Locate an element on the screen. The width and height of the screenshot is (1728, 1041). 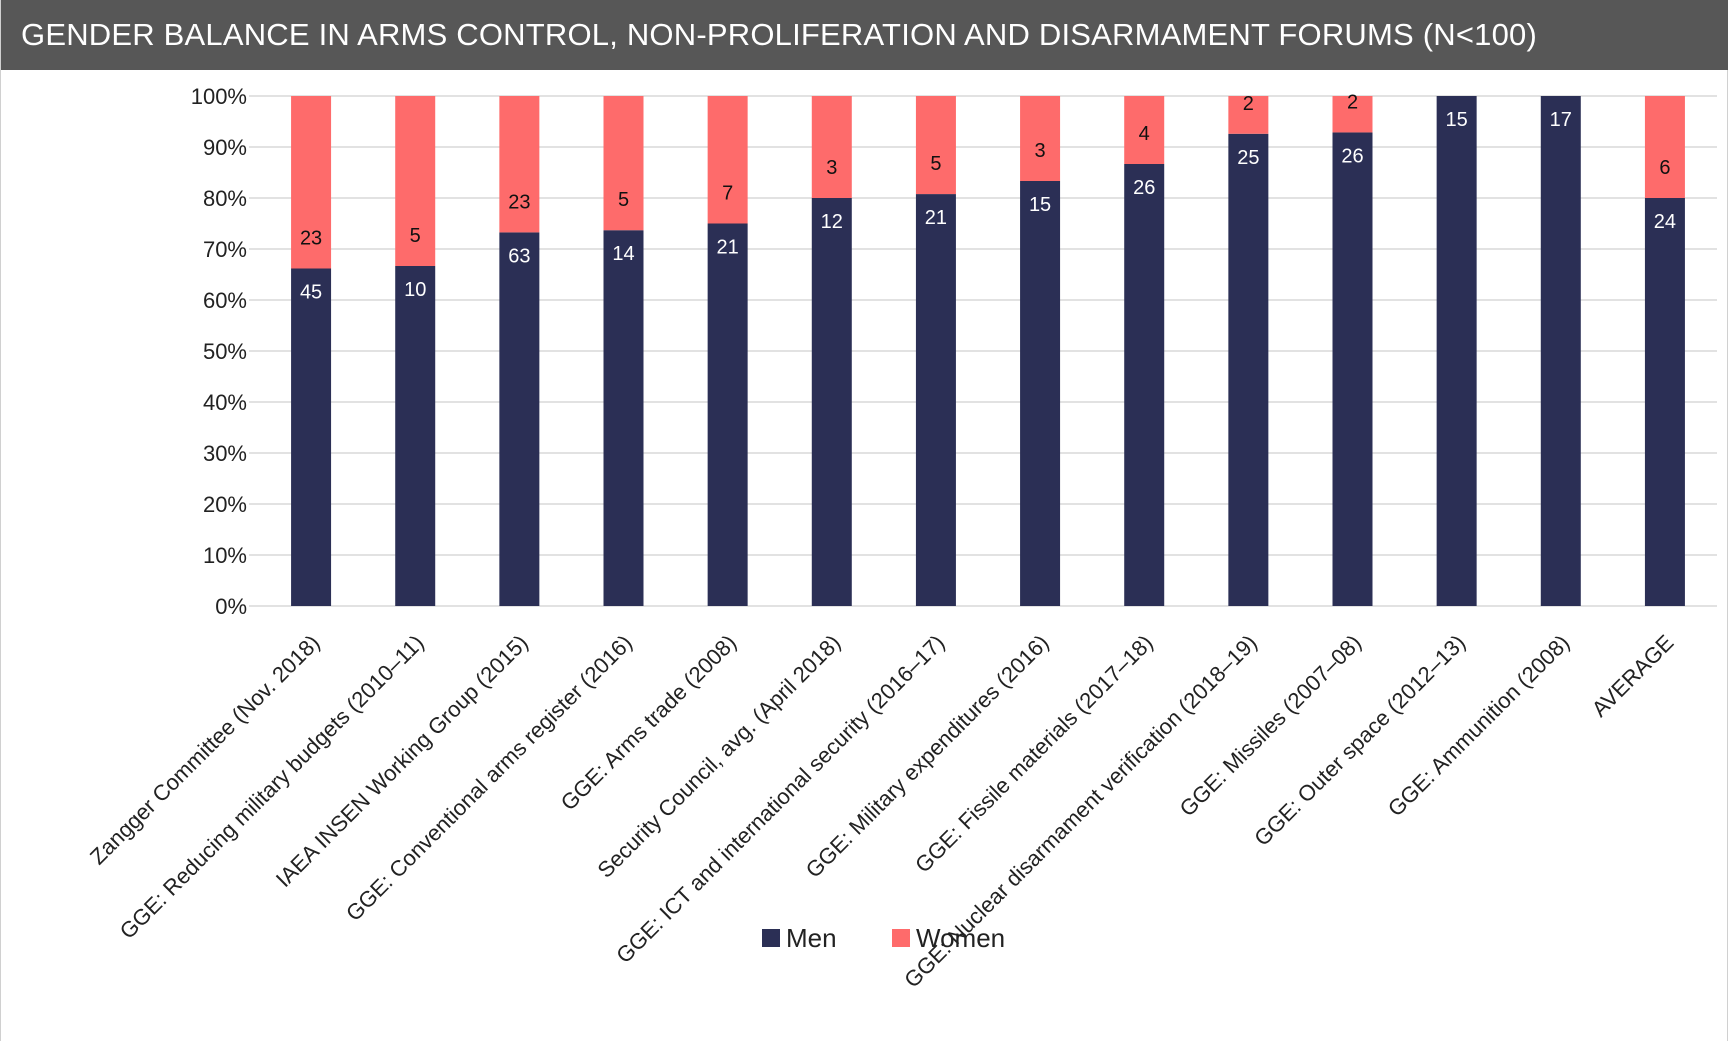
data-label-men: 45 is located at coordinates (311, 293).